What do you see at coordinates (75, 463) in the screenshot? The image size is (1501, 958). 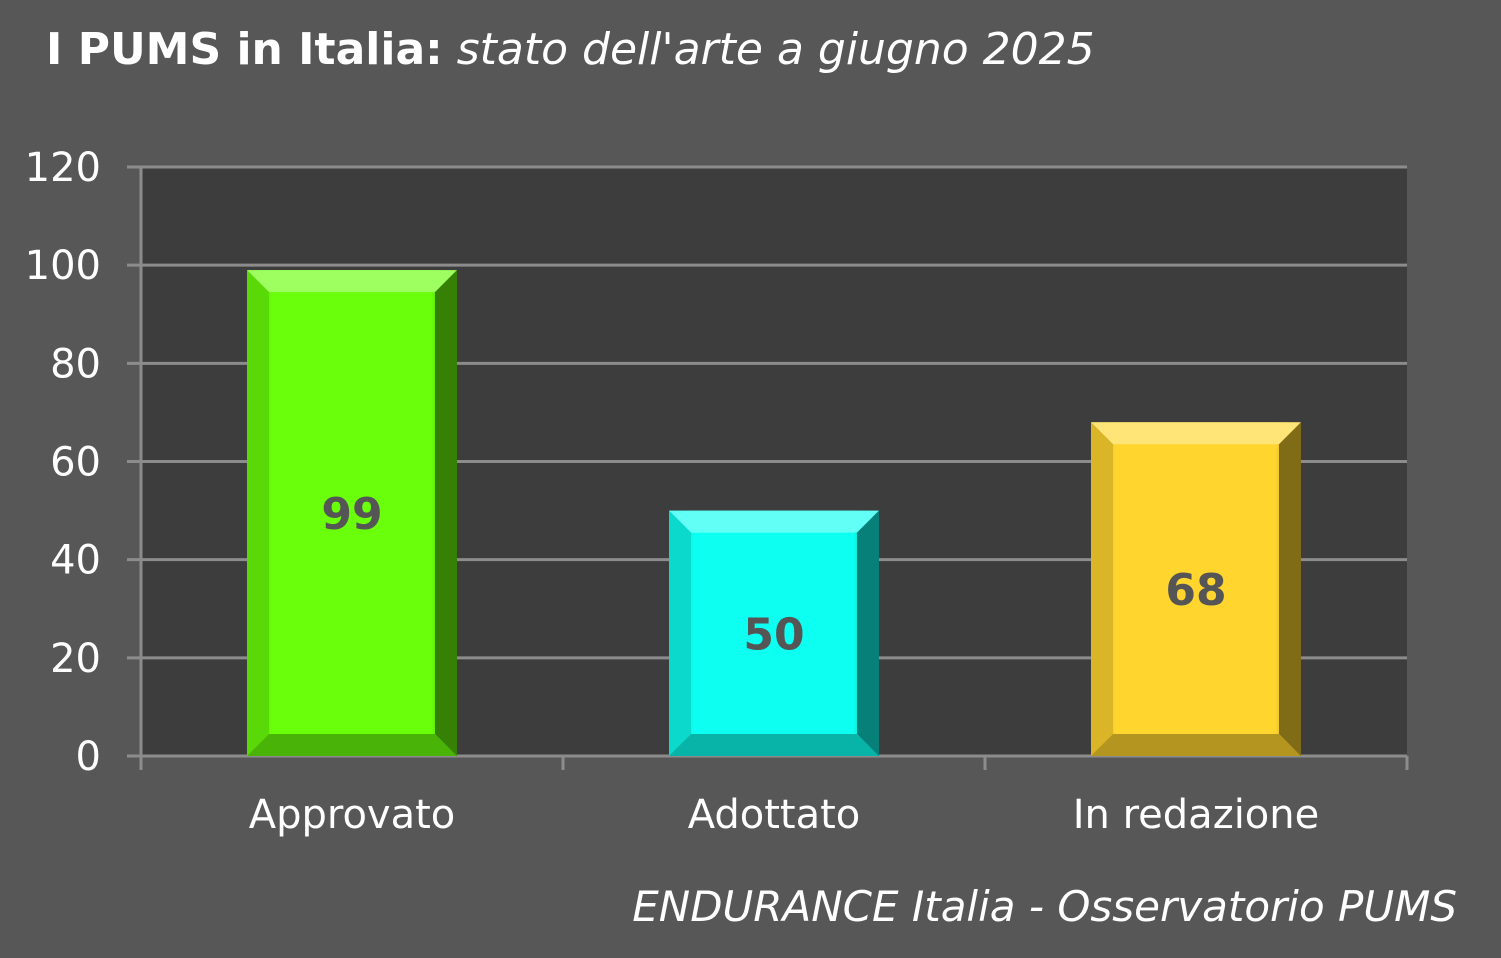 I see `y-tick-label: 60` at bounding box center [75, 463].